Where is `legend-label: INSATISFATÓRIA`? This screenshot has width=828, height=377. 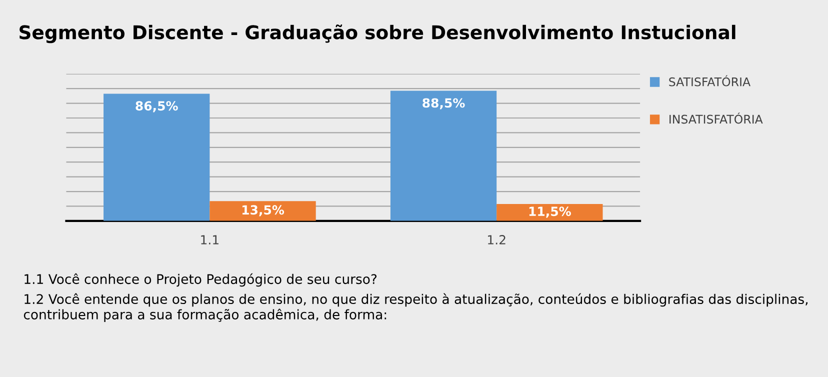
legend-label: INSATISFATÓRIA is located at coordinates (716, 118).